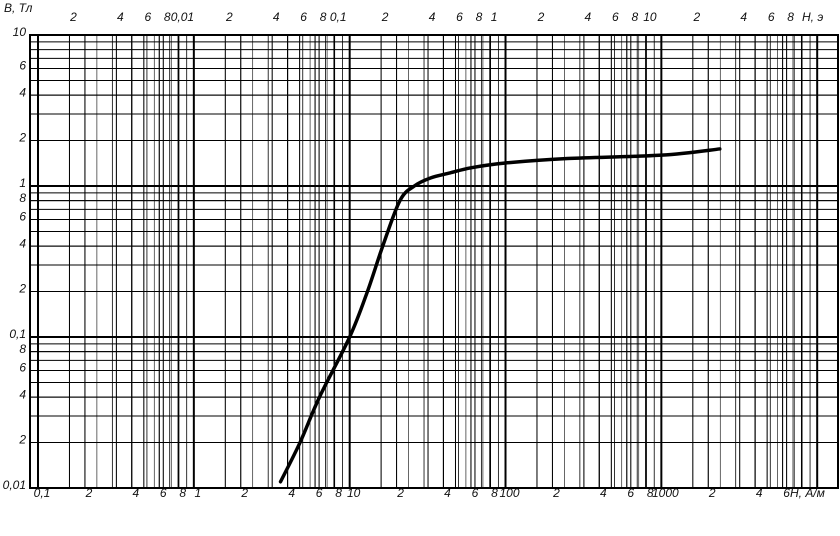  Describe the element at coordinates (494, 17) in the screenshot. I see `x2-tick-label: 1` at that location.